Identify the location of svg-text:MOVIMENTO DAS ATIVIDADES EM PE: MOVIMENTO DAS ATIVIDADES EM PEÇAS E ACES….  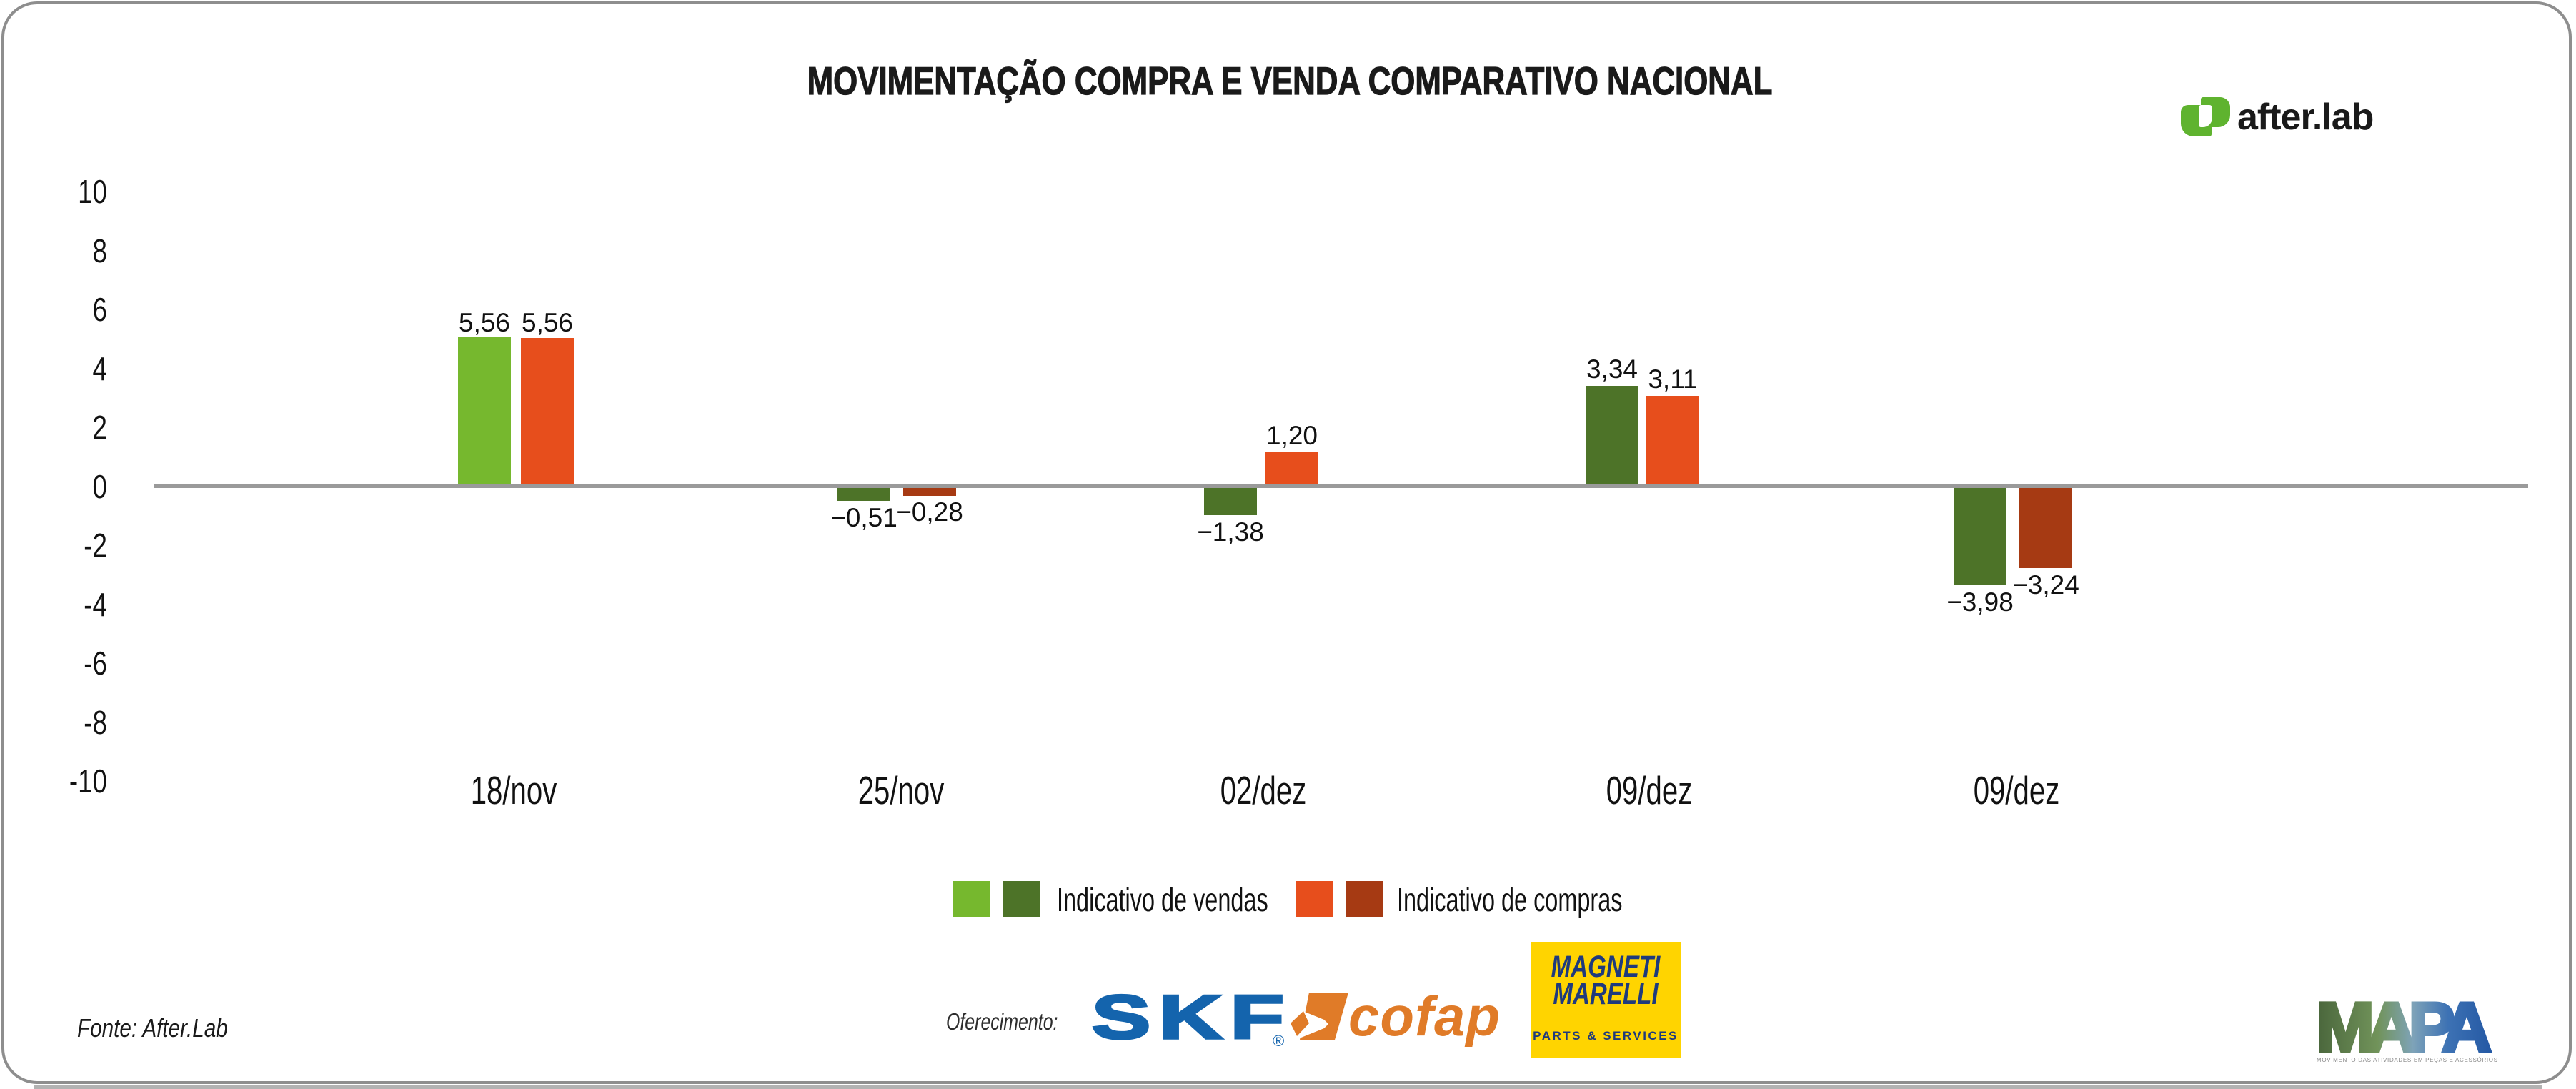
(2407, 1060).